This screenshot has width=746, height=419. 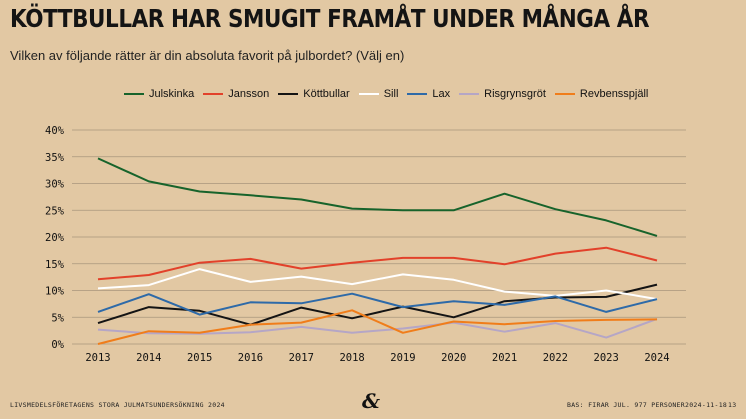 I want to click on legend-item: Jansson, so click(x=236, y=94).